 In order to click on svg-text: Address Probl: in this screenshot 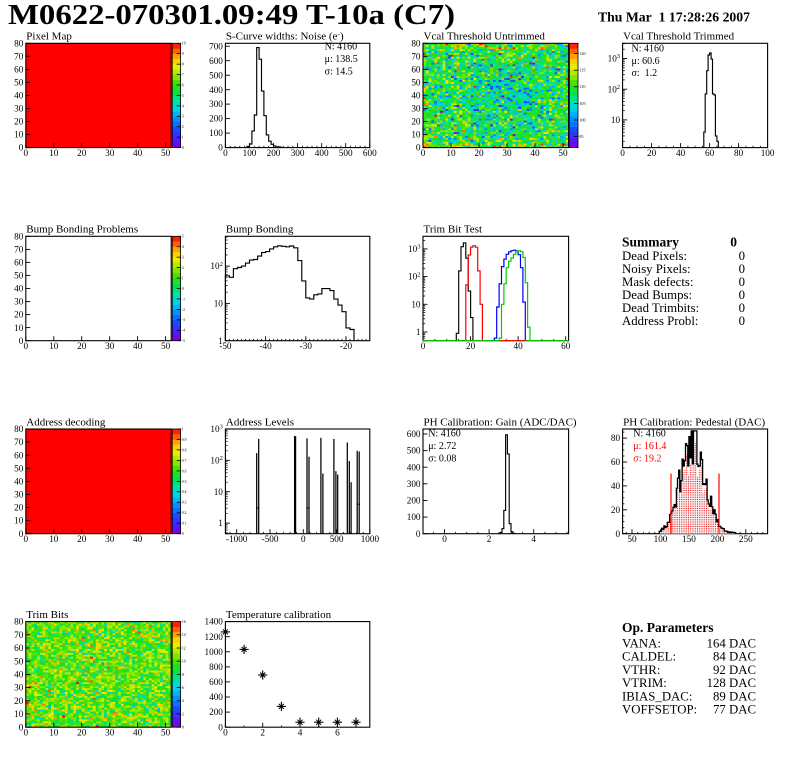, I will do `click(660, 321)`.